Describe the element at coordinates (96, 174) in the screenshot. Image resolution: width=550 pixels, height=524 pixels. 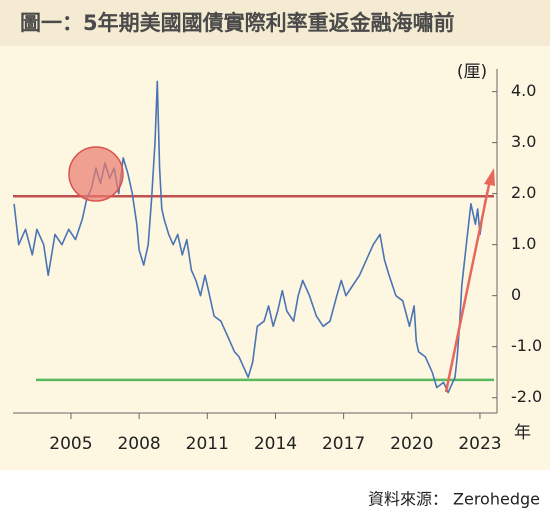
I see `highlight-circle` at that location.